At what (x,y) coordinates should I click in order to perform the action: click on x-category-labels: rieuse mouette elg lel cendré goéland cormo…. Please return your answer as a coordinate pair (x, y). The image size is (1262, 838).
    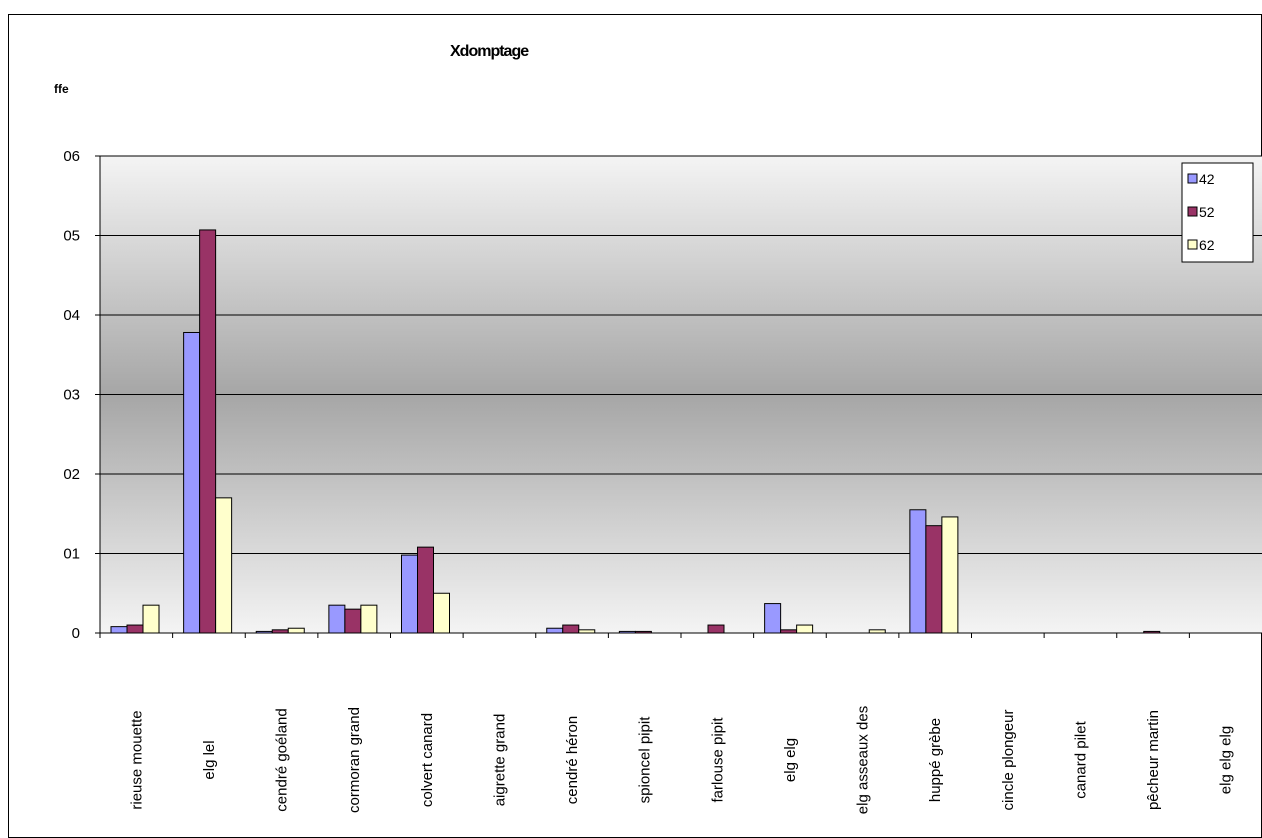
    Looking at the image, I should click on (681, 760).